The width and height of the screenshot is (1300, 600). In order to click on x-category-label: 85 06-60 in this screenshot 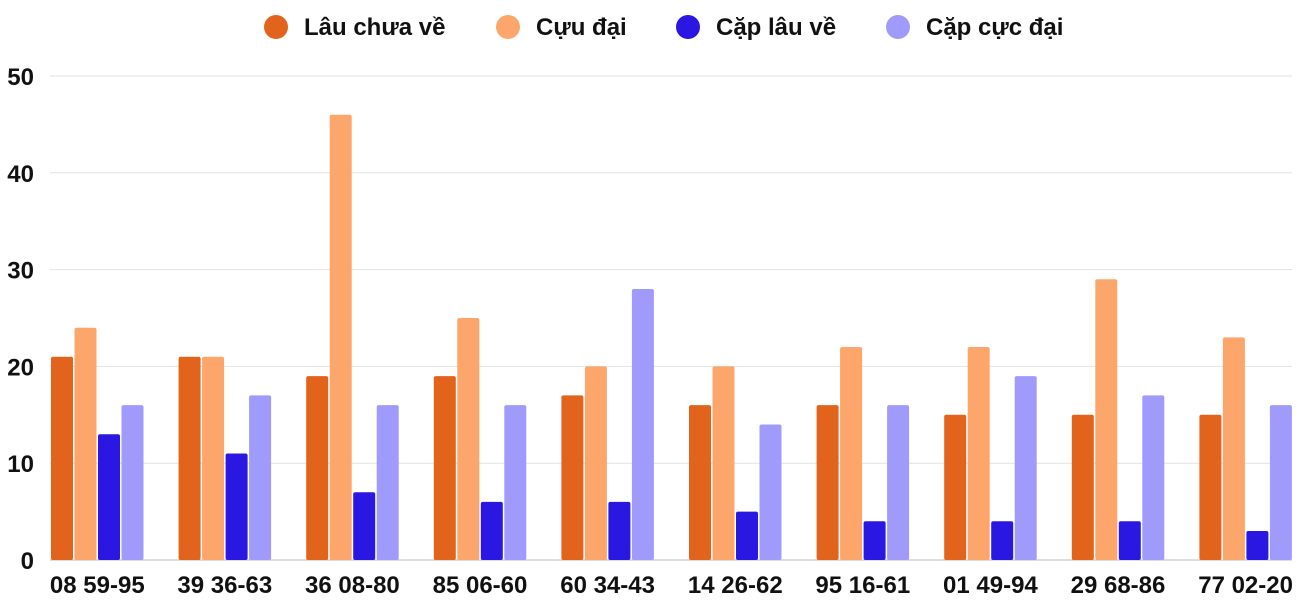, I will do `click(480, 585)`.